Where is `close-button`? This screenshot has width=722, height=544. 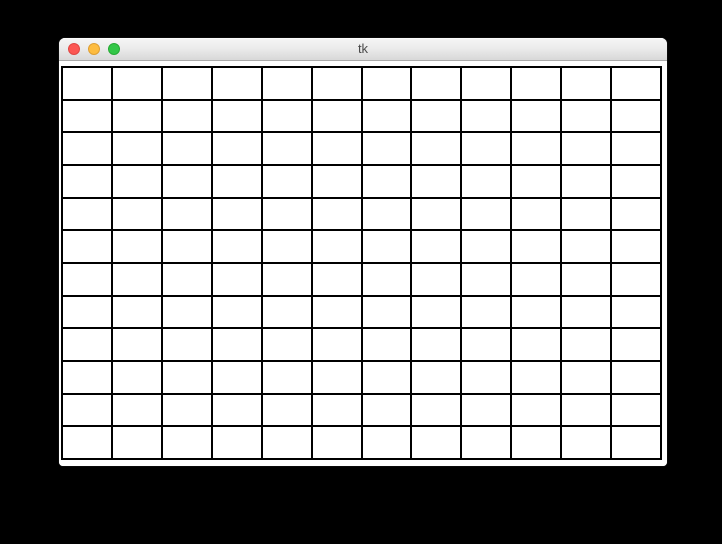 close-button is located at coordinates (74, 49).